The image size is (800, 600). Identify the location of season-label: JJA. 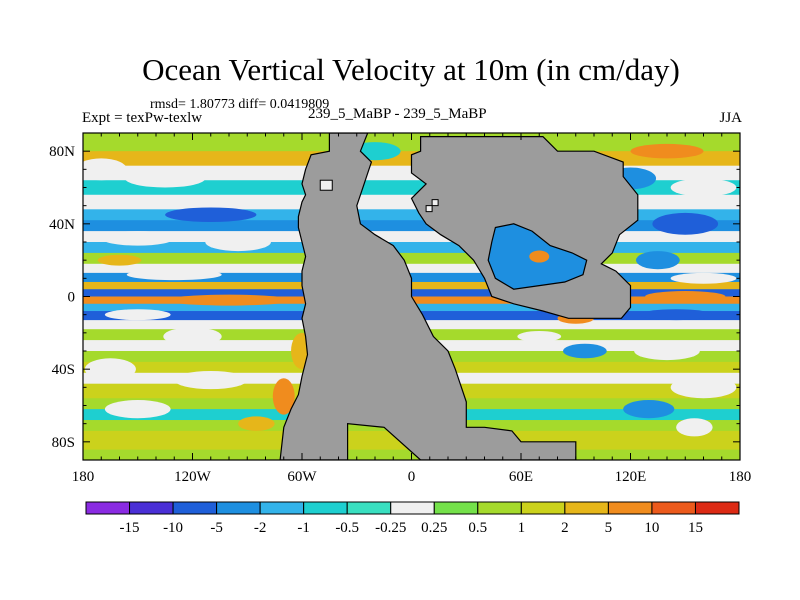
(730, 118).